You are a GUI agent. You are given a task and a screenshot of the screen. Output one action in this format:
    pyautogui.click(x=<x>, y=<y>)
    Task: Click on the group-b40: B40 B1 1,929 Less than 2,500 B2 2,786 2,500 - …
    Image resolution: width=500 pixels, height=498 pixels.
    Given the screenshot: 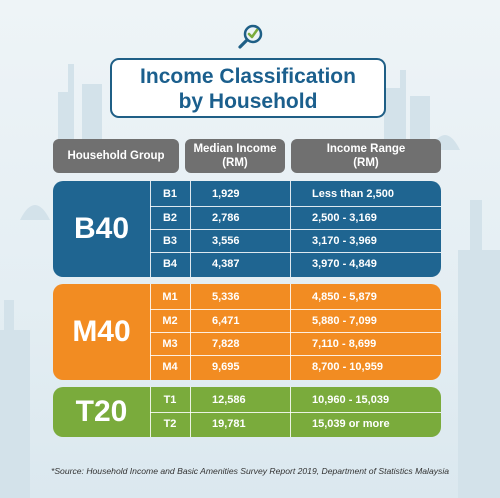 What is the action you would take?
    pyautogui.click(x=247, y=229)
    